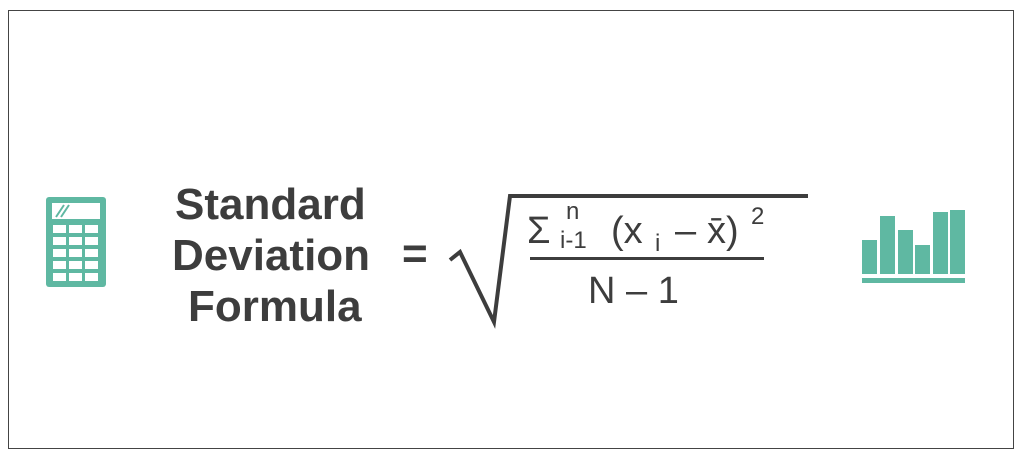  Describe the element at coordinates (270, 204) in the screenshot. I see `title-line-1: Standard` at that location.